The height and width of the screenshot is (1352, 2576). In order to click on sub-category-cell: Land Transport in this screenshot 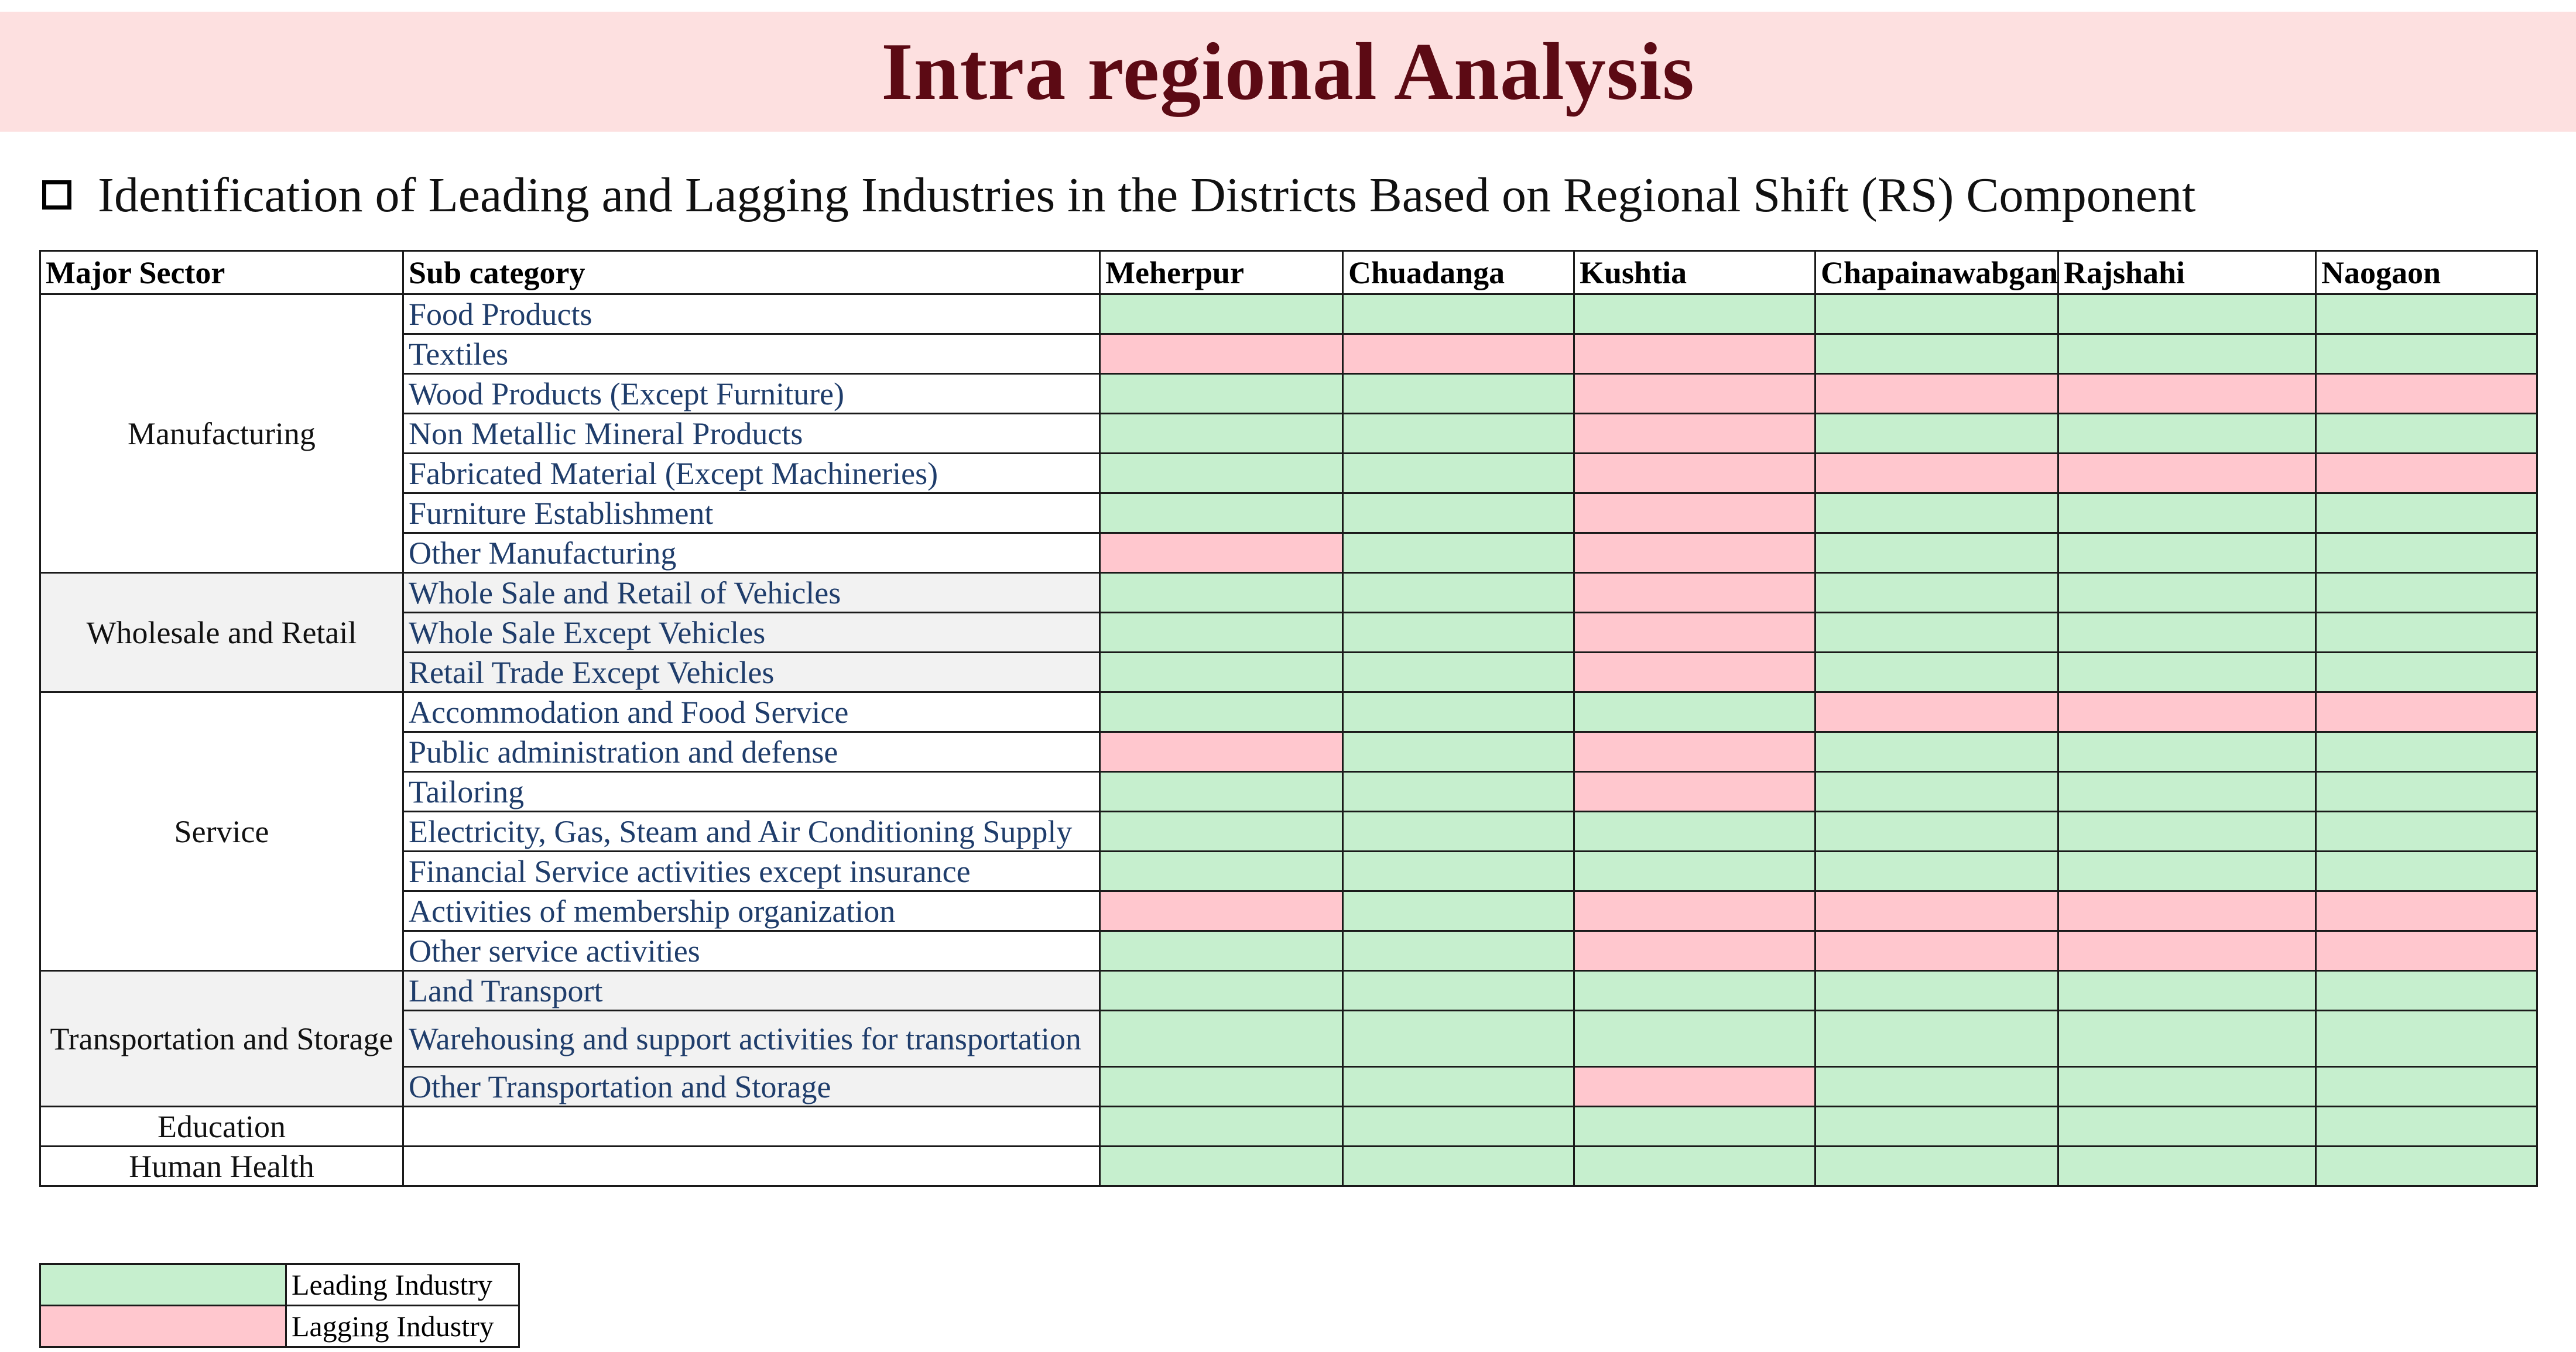, I will do `click(751, 990)`.